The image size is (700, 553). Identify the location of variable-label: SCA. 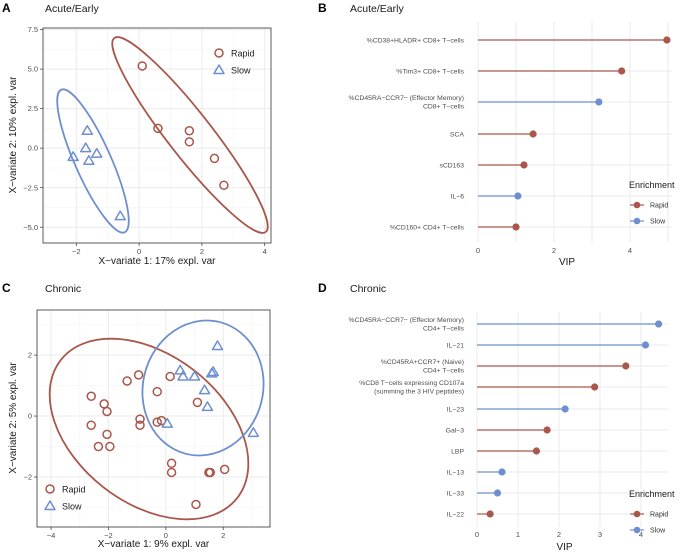
(457, 134).